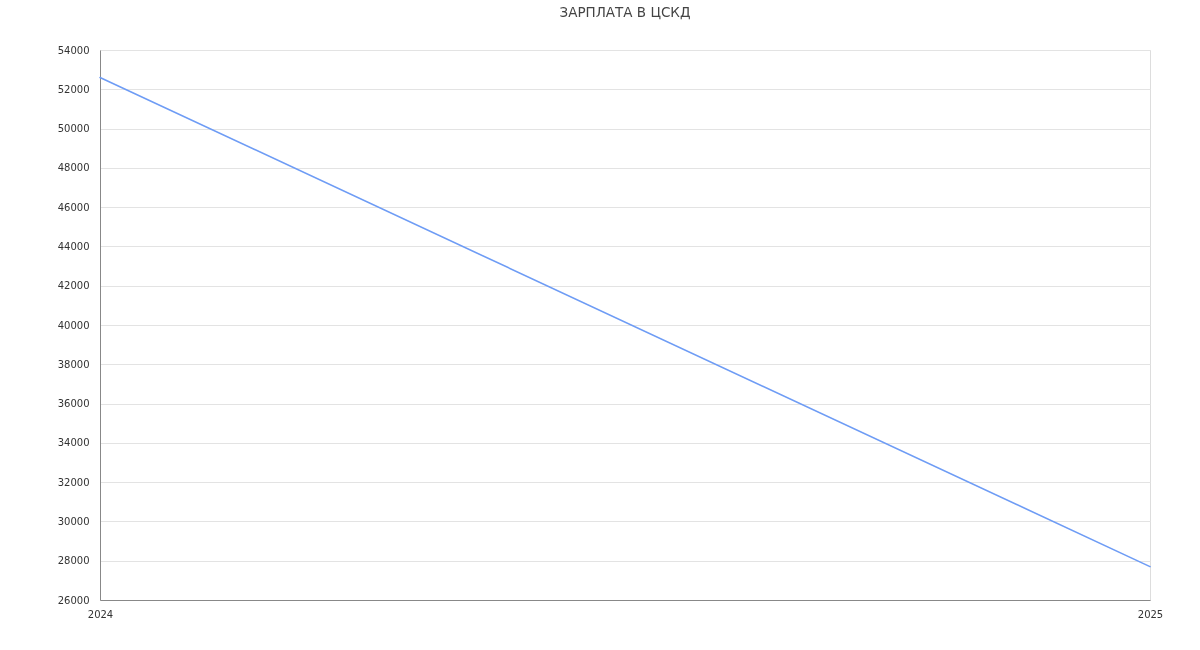 The image size is (1200, 650). Describe the element at coordinates (73, 561) in the screenshot. I see `y-tick-label: 28000` at that location.